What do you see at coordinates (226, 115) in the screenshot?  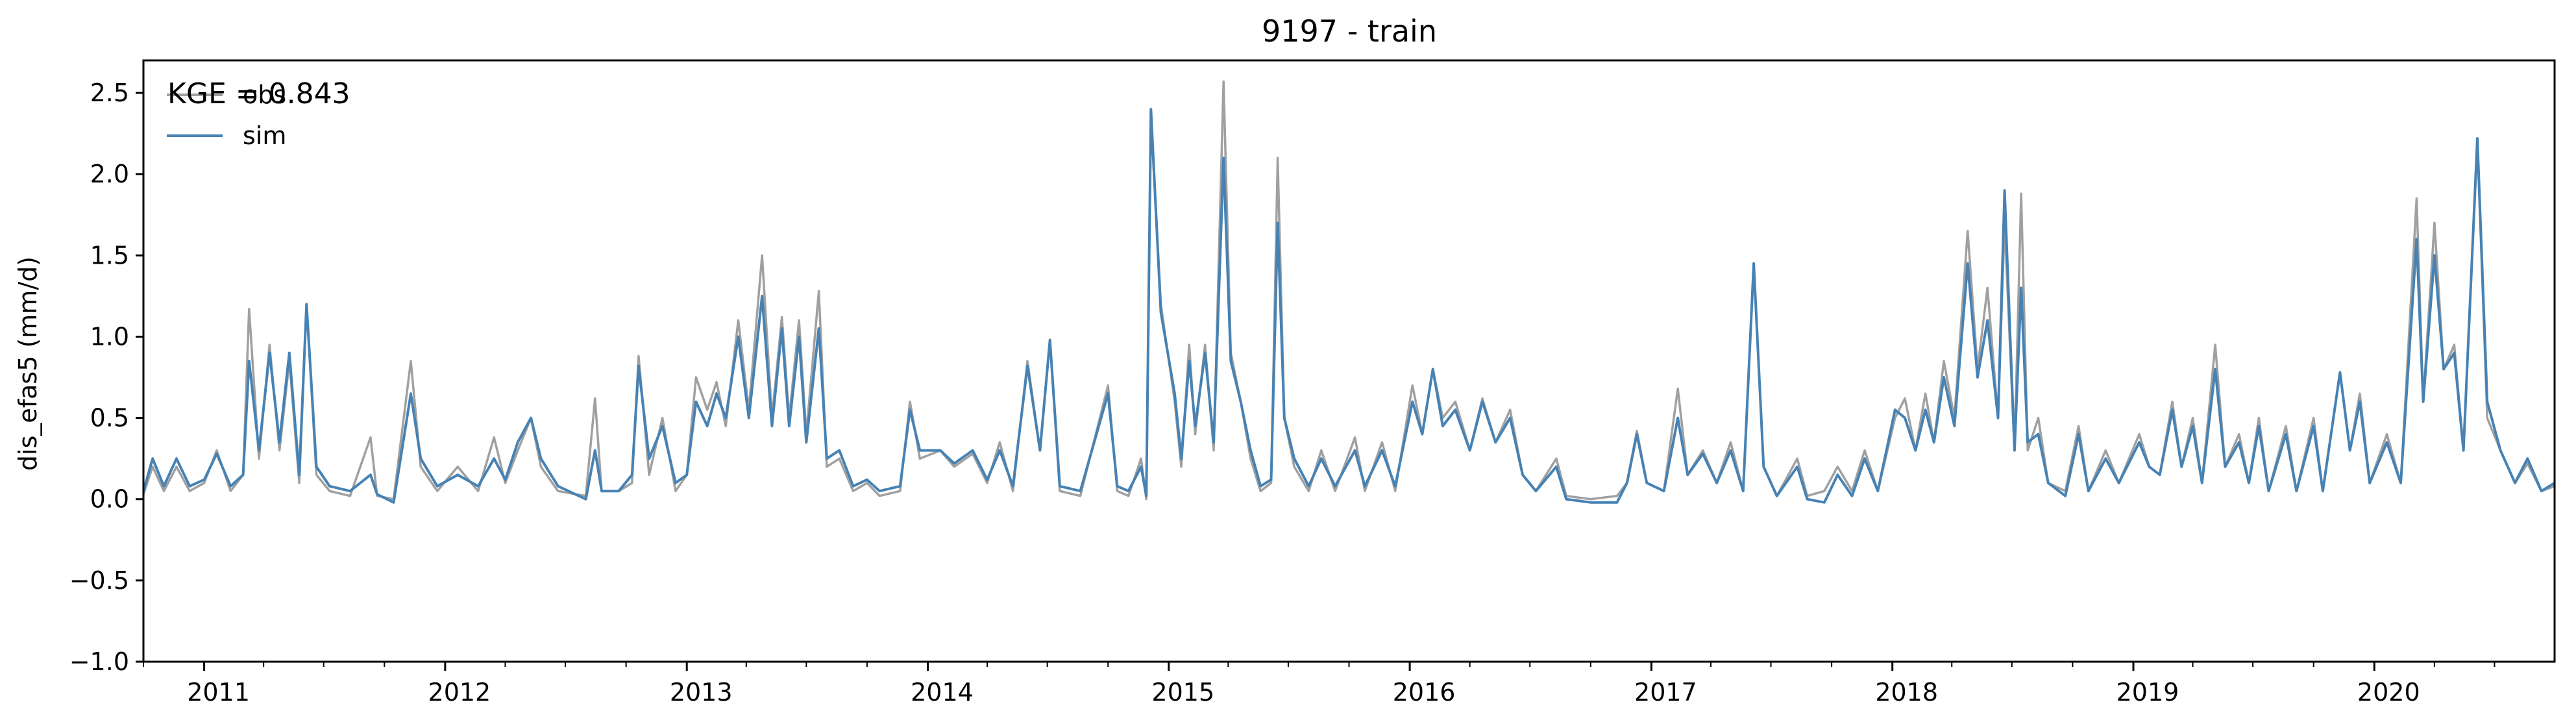 I see `legend: obs sim` at bounding box center [226, 115].